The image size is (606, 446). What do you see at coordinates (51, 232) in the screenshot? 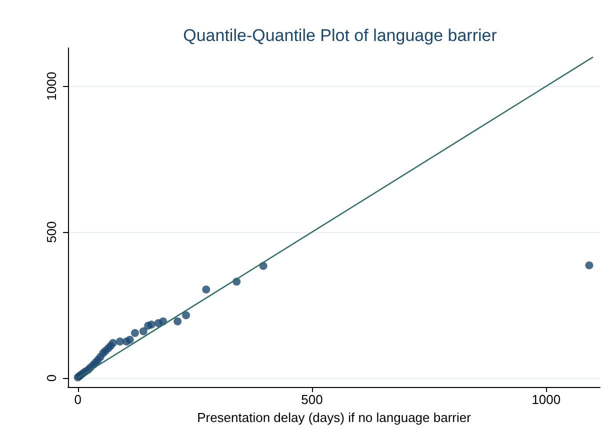
I see `y-tick-label: 500` at bounding box center [51, 232].